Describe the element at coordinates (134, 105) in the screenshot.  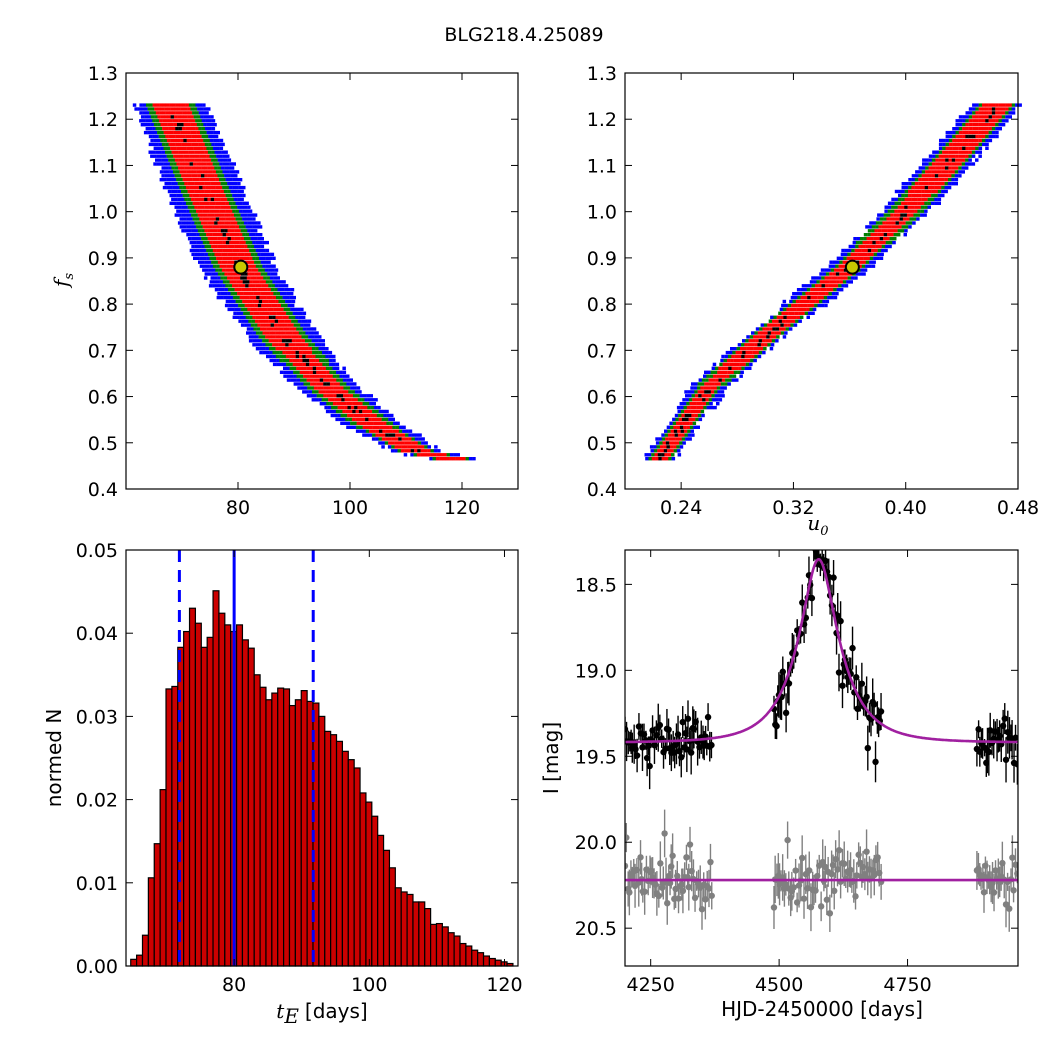
I see `p1-cell-1929` at that location.